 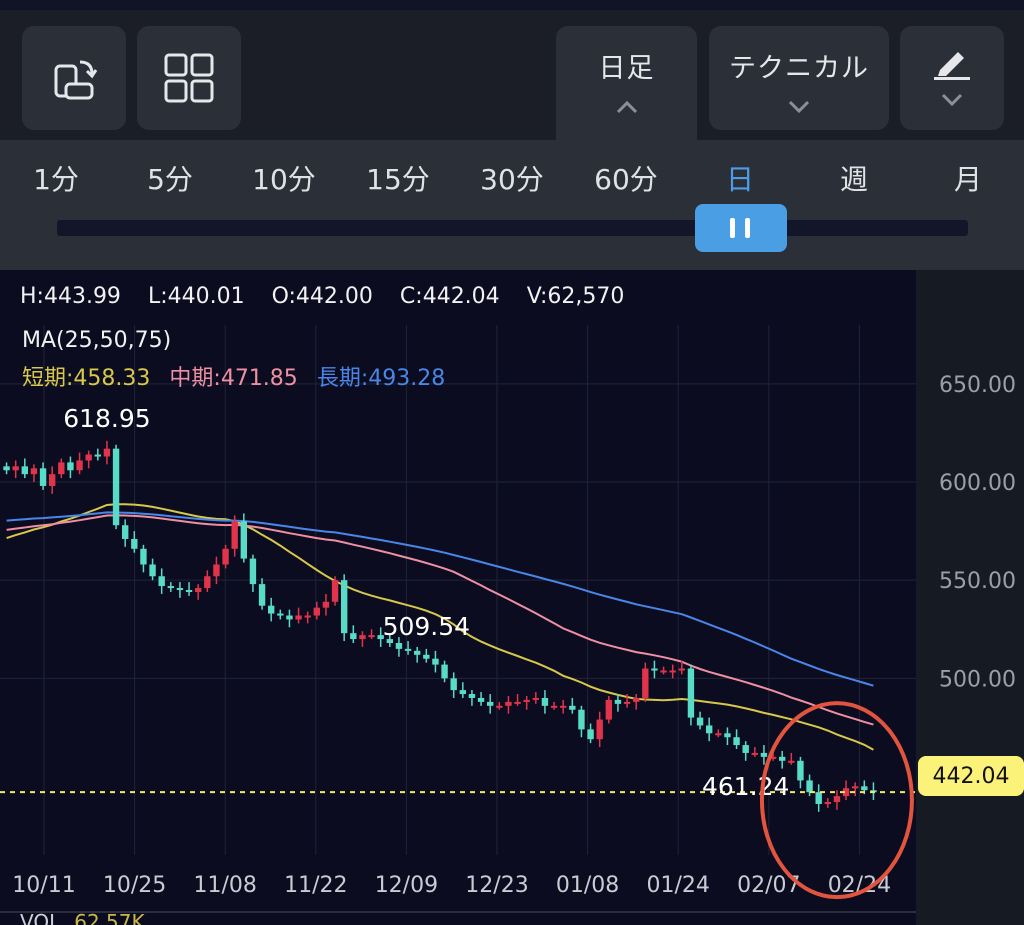 What do you see at coordinates (627, 108) in the screenshot?
I see `chevron-up-icon` at bounding box center [627, 108].